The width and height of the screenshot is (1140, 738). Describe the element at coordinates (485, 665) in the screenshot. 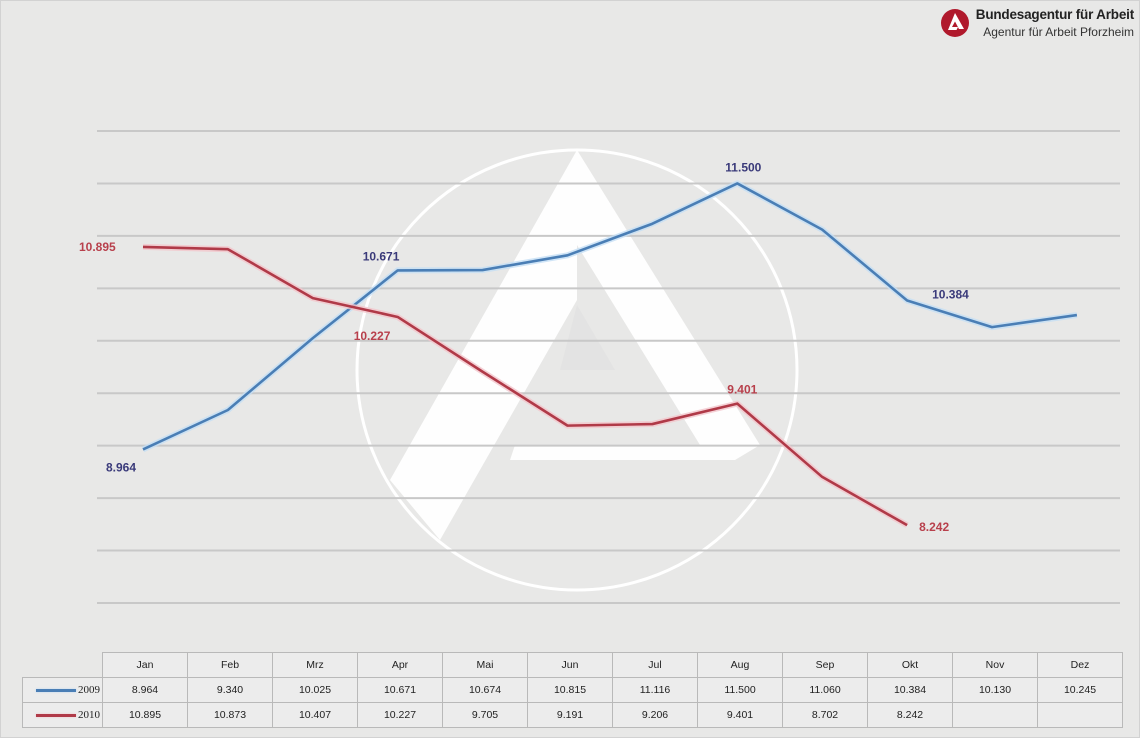

I see `header-cell: Mai` at that location.